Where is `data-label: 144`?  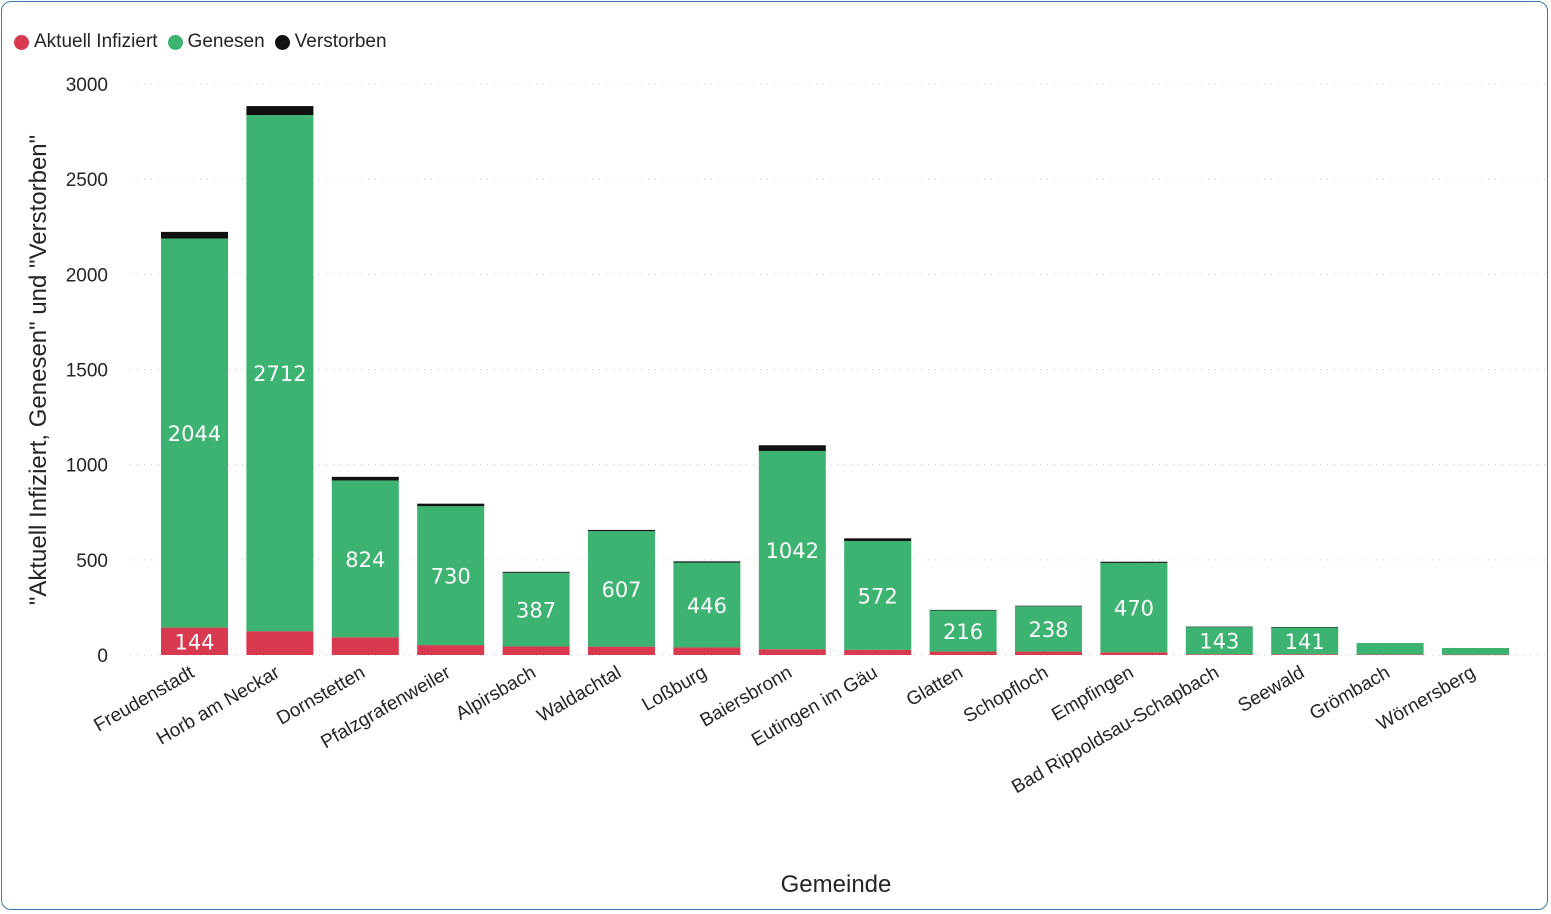 data-label: 144 is located at coordinates (194, 642).